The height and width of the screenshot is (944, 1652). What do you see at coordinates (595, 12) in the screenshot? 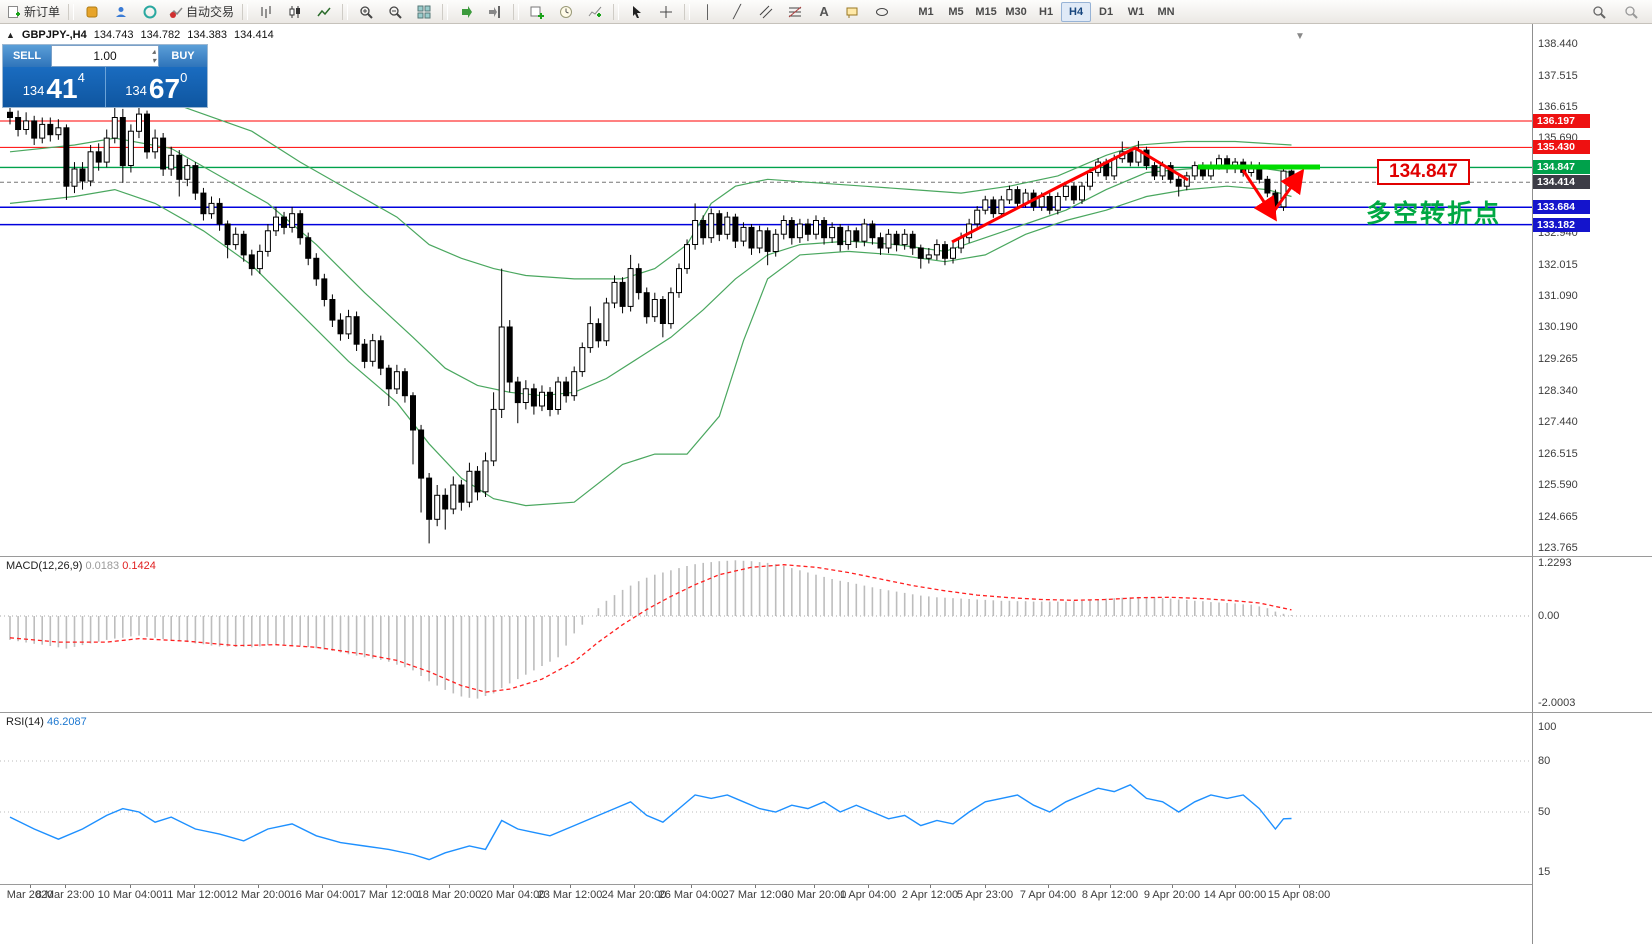
I see `indicators-button` at bounding box center [595, 12].